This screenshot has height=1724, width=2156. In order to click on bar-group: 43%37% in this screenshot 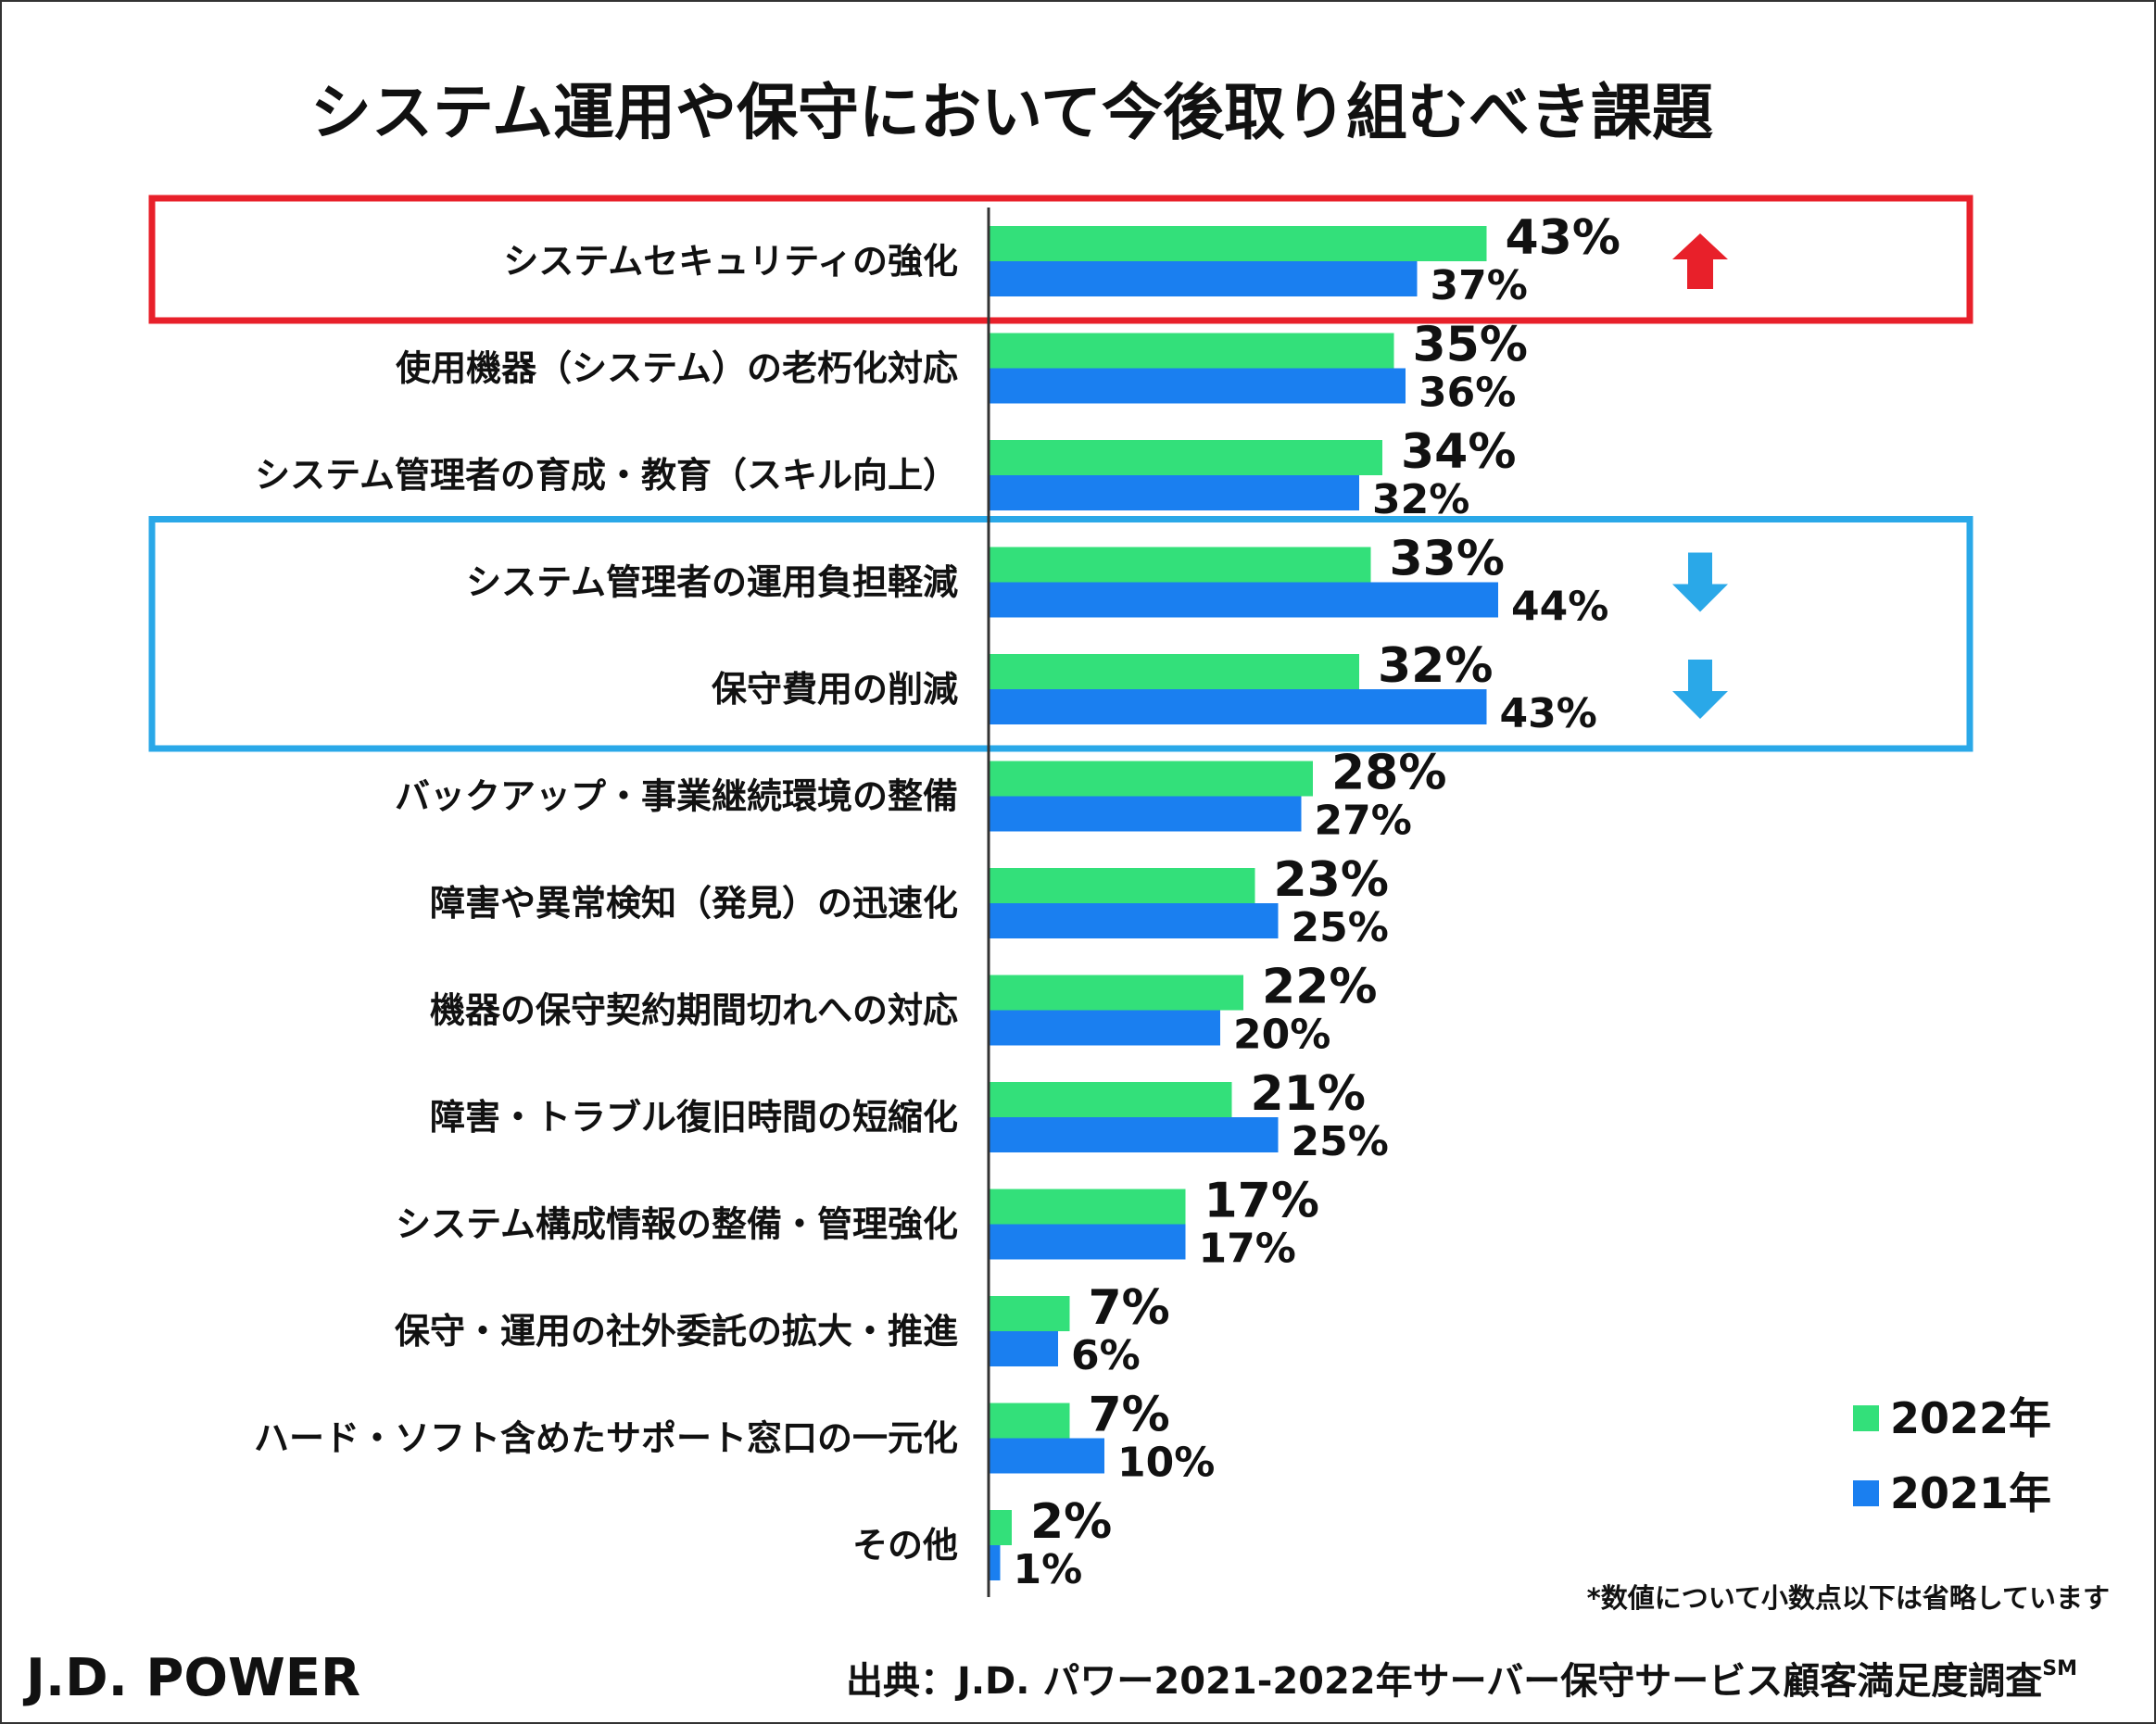, I will do `click(1304, 259)`.